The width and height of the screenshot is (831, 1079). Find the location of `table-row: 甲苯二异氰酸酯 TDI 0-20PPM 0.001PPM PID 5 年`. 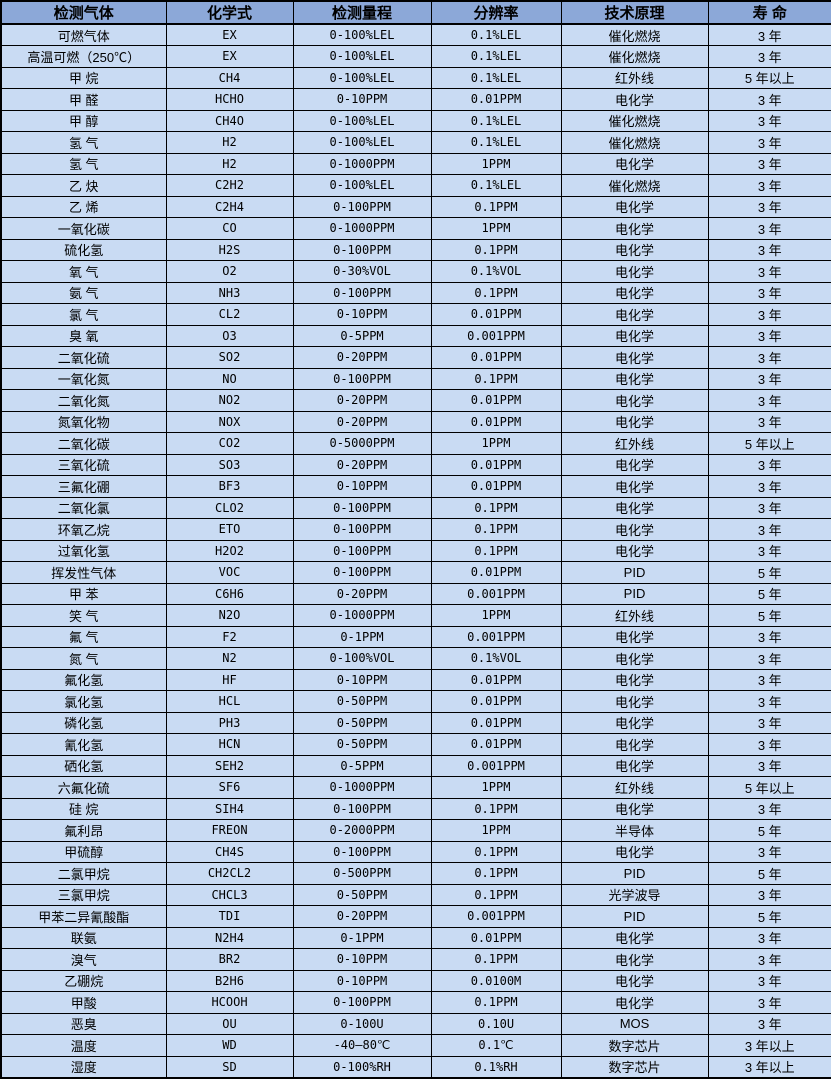

table-row: 甲苯二异氰酸酯 TDI 0-20PPM 0.001PPM PID 5 年 is located at coordinates (415, 916).